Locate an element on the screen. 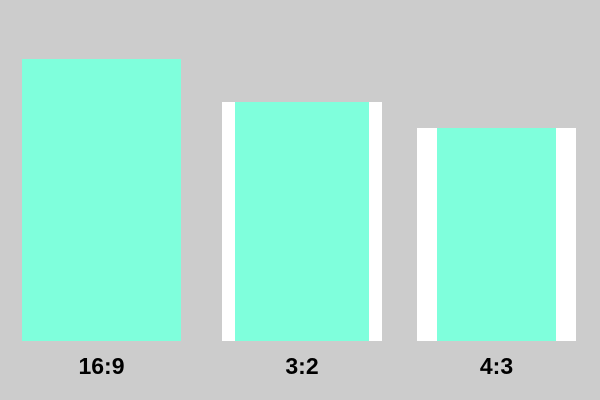 The image size is (600, 400). label-3-2: 3:2 is located at coordinates (302, 366).